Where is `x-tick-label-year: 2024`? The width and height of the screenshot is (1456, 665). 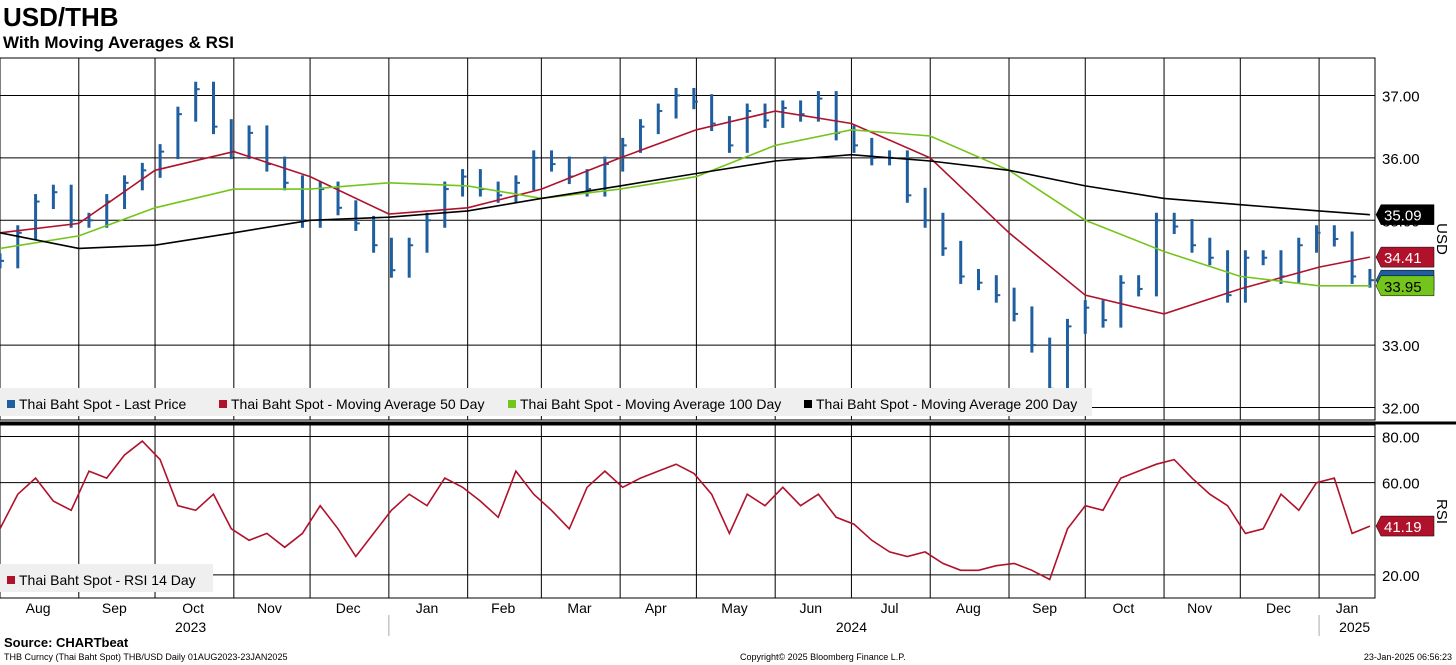
x-tick-label-year: 2024 is located at coordinates (851, 627).